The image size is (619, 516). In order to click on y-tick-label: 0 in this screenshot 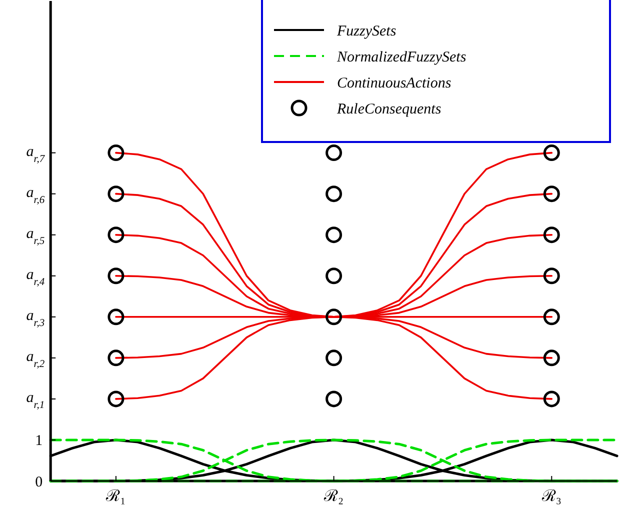, I will do `click(39, 482)`.